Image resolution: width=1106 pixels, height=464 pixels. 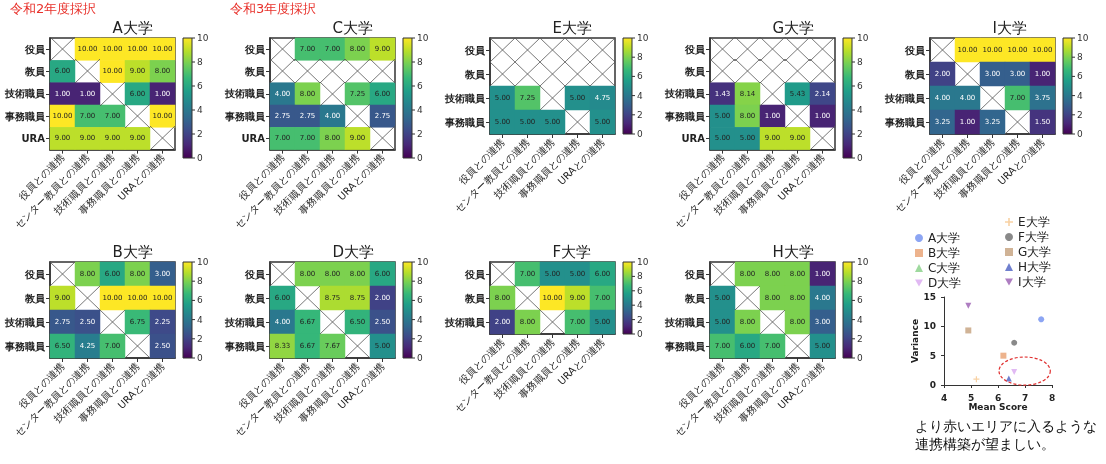 I want to click on legend-label: F大学, so click(x=1033, y=237).